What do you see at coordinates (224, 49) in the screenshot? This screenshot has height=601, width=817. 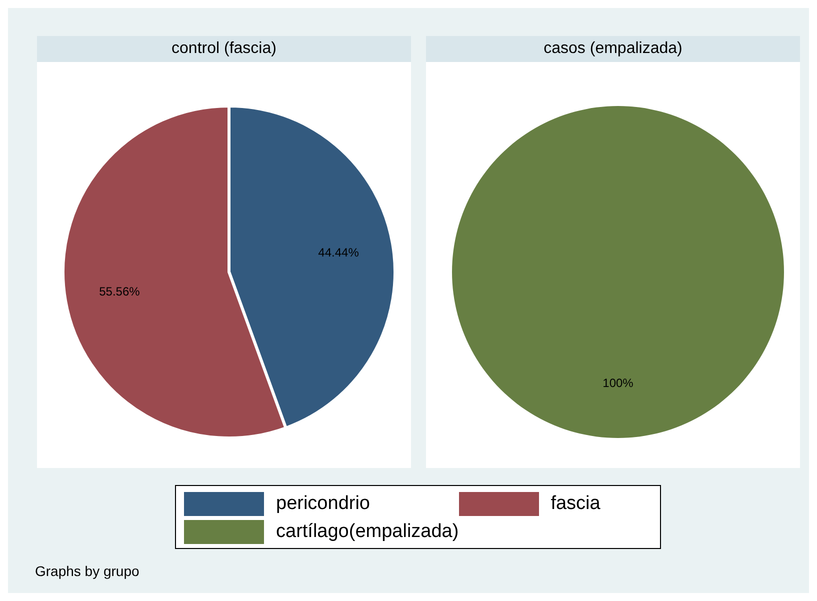 I see `chart-title: control (fascia)` at bounding box center [224, 49].